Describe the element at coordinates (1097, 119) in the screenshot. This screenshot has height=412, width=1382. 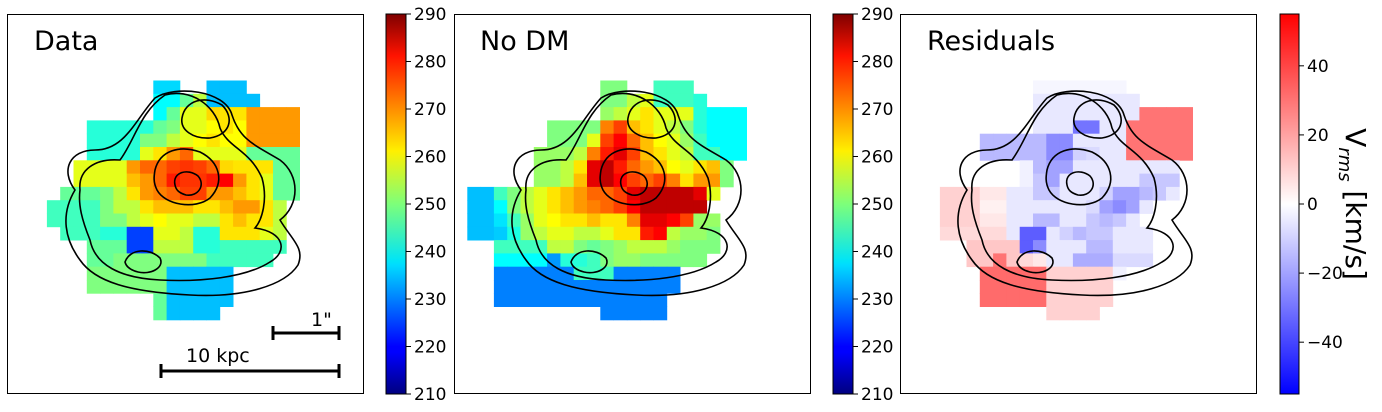
I see `contour-top-loop` at that location.